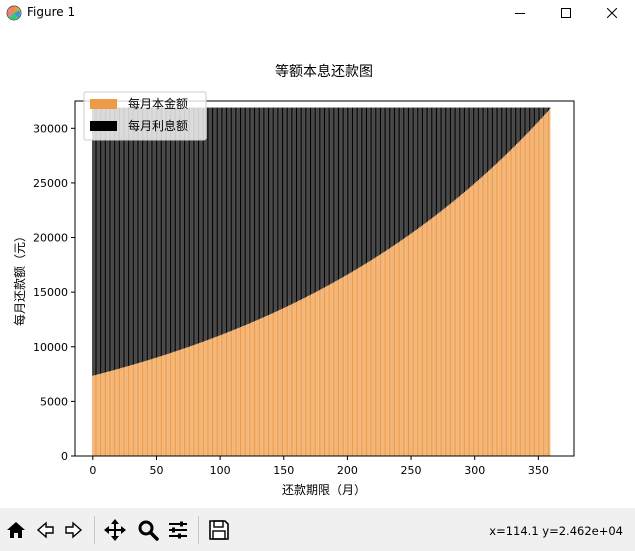  I want to click on save-button, so click(219, 530).